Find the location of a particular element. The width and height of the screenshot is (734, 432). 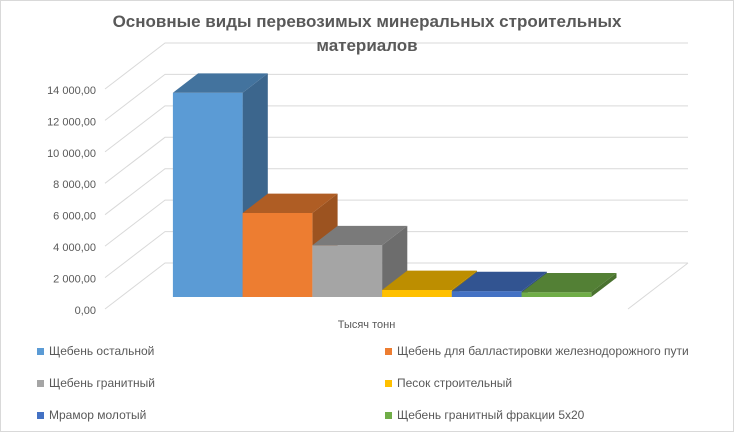

legend-label: Щебень остальной is located at coordinates (102, 351).